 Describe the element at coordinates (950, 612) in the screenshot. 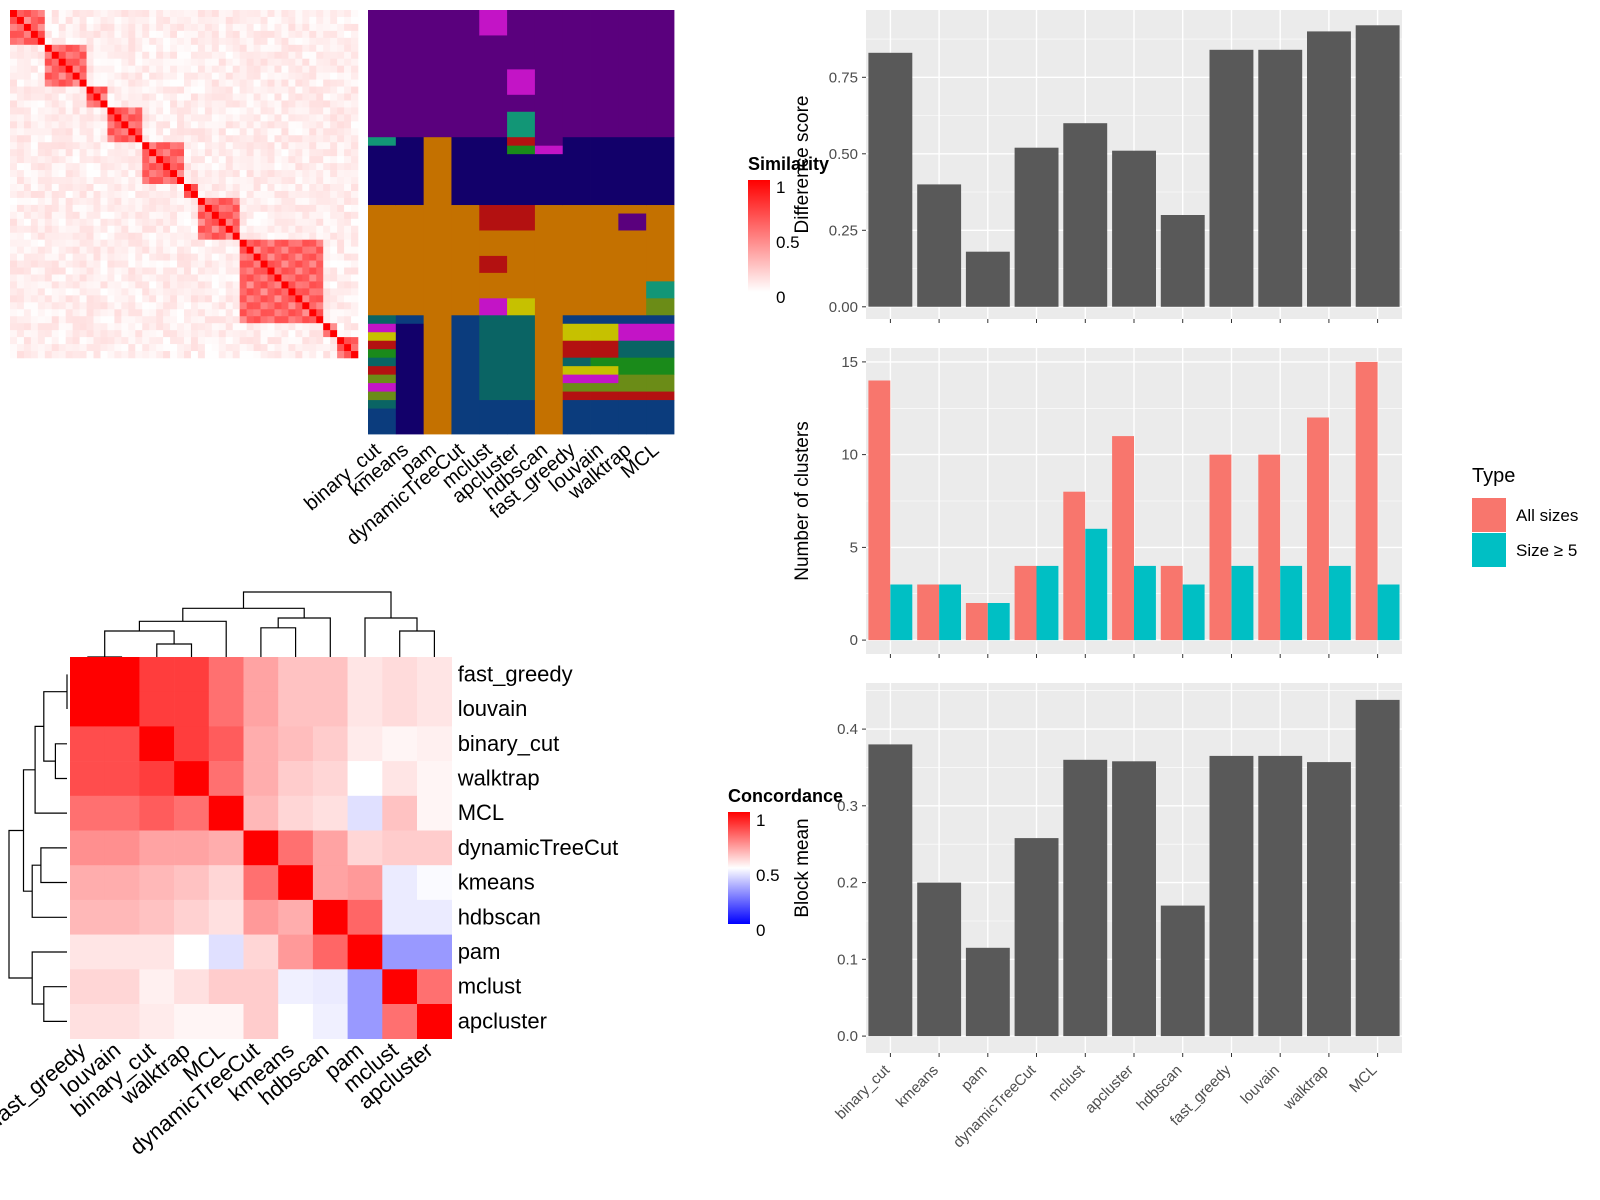

I see `bar-size-5-kmeans` at that location.